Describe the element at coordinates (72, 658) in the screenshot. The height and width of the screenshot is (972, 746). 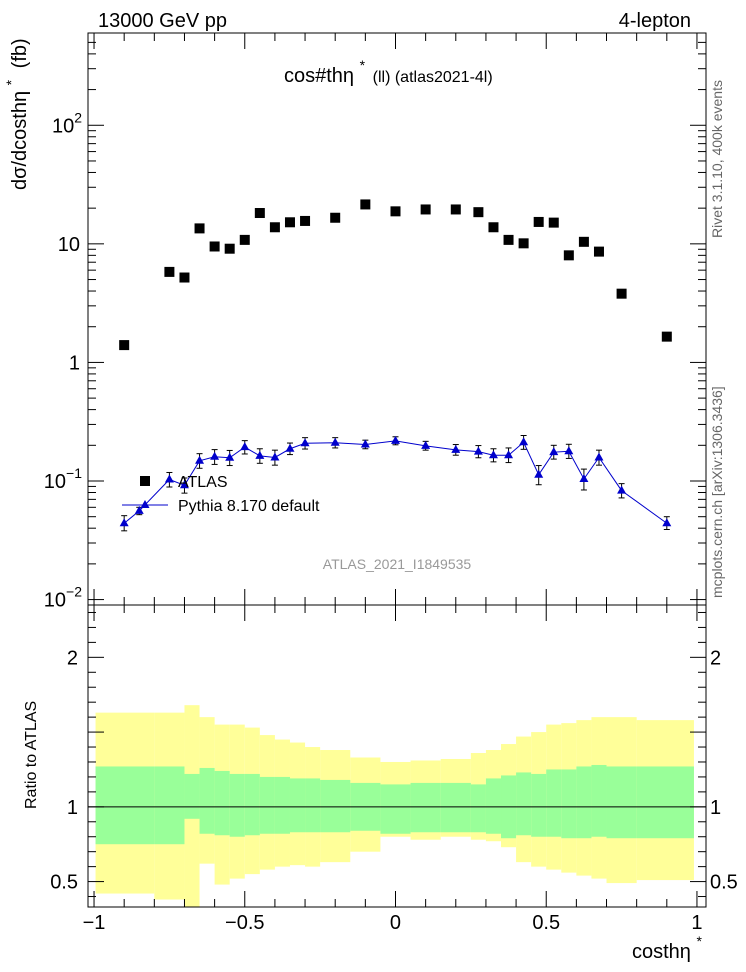
I see `ratio-y-tick-label: 2` at that location.